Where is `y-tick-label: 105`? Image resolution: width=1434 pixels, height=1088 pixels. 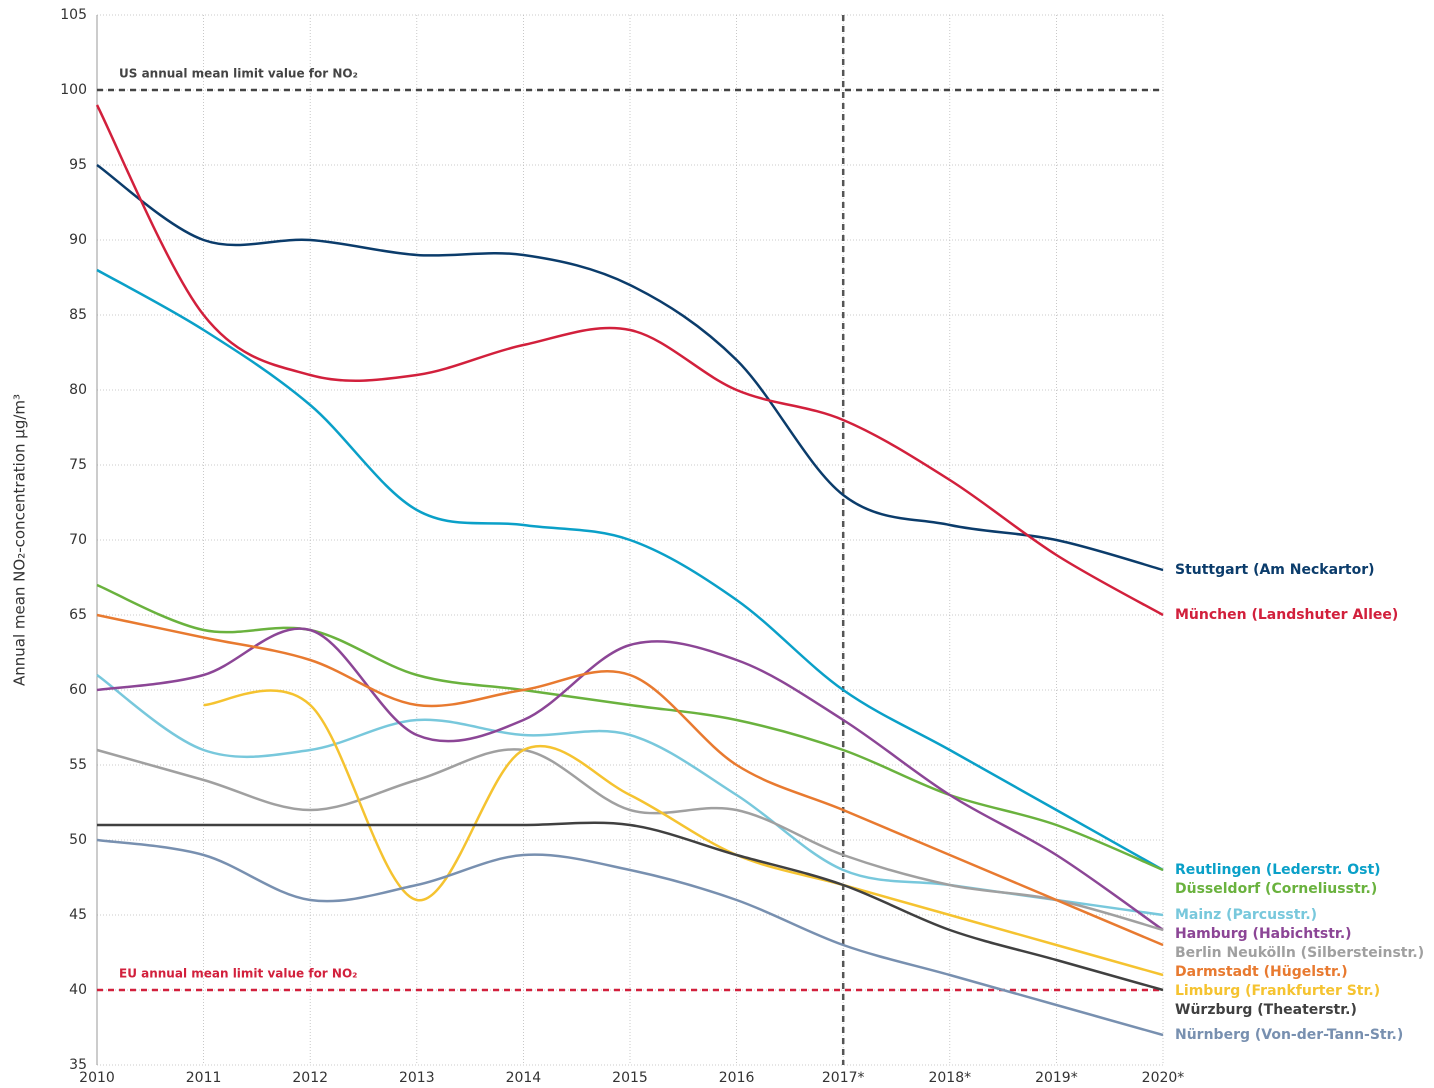 y-tick-label: 105 is located at coordinates (73, 15).